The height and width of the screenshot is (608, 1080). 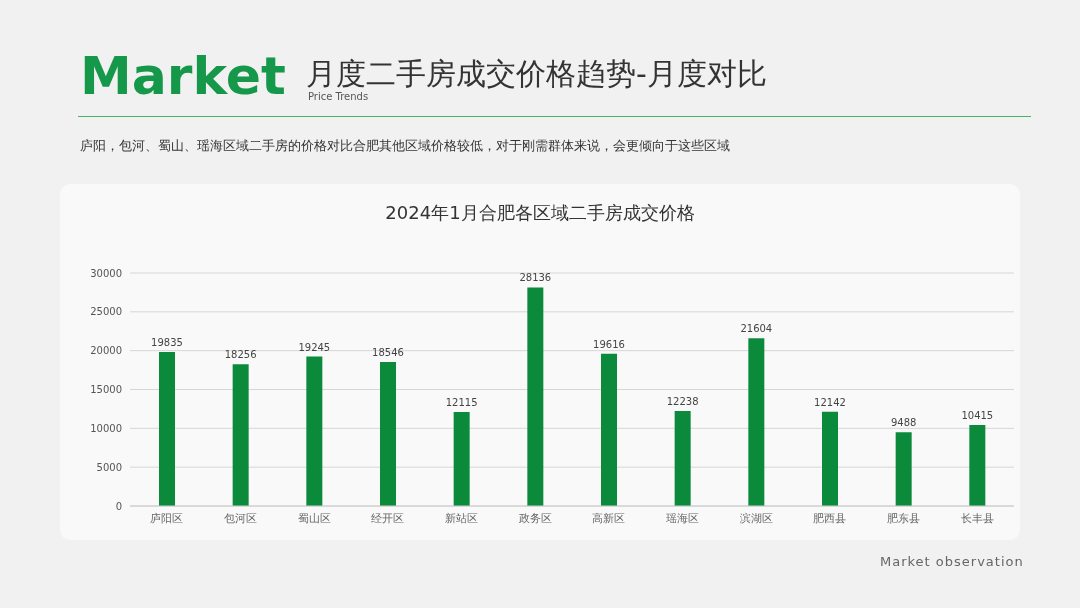 I want to click on x-tick-label: 新站区, so click(x=461, y=518).